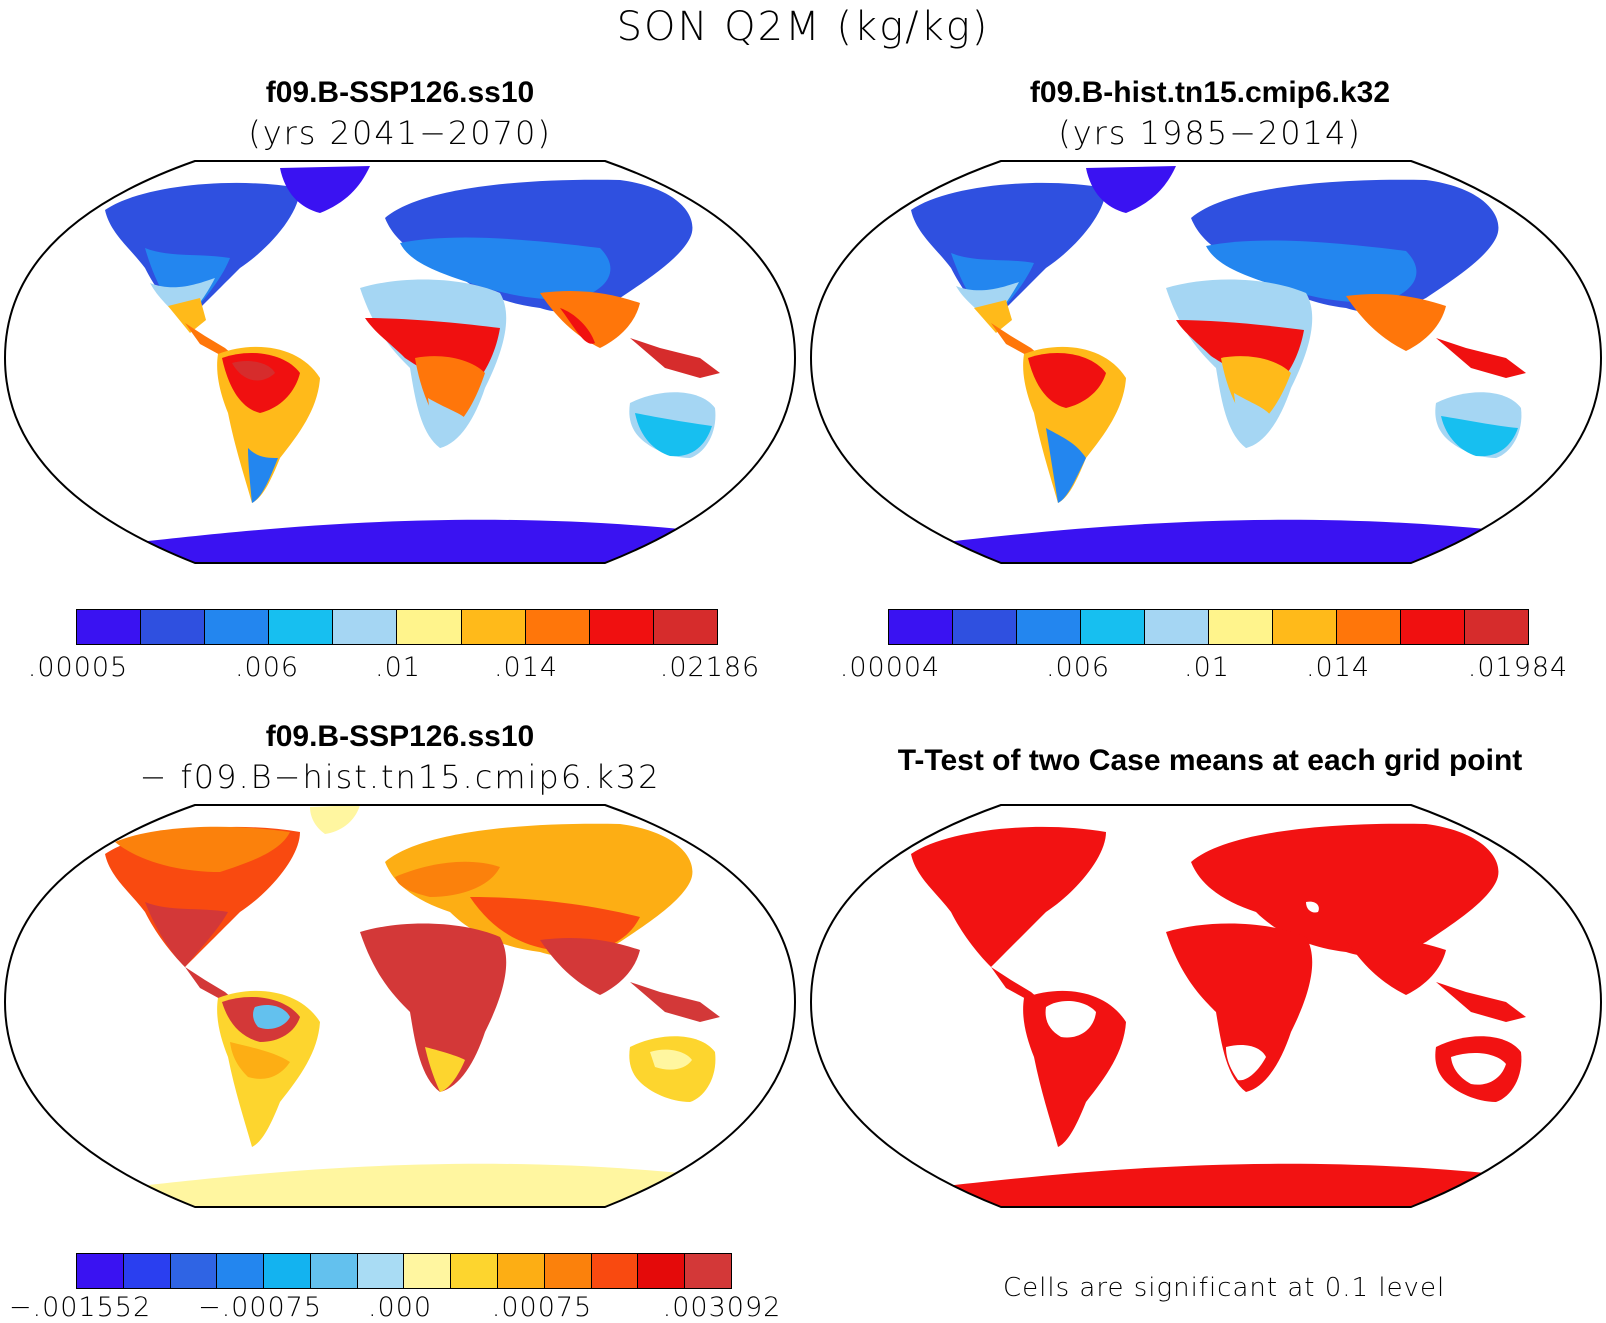  I want to click on panel-top-right-title: f09.B-hist.tn15.cmip6.k32, so click(1210, 92).